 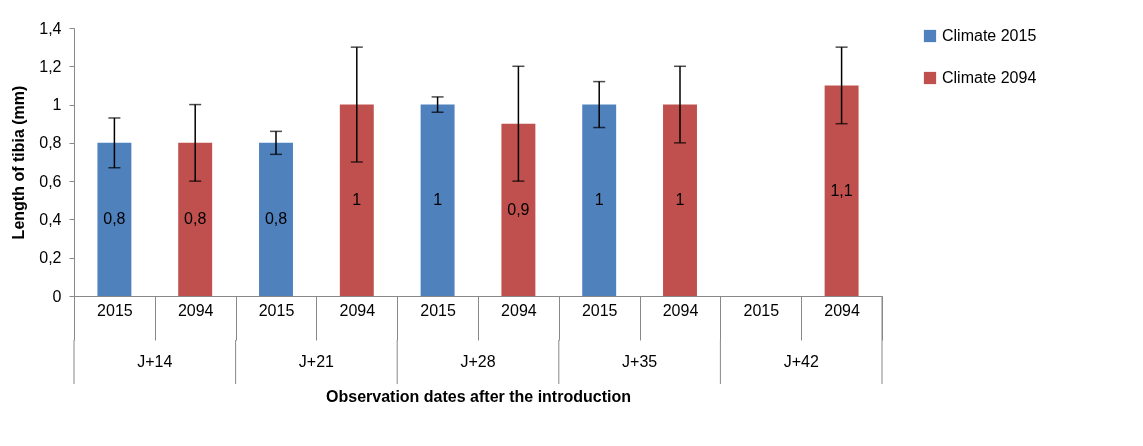 What do you see at coordinates (478, 396) in the screenshot?
I see `x-axis-title: Observation dates after the introduction` at bounding box center [478, 396].